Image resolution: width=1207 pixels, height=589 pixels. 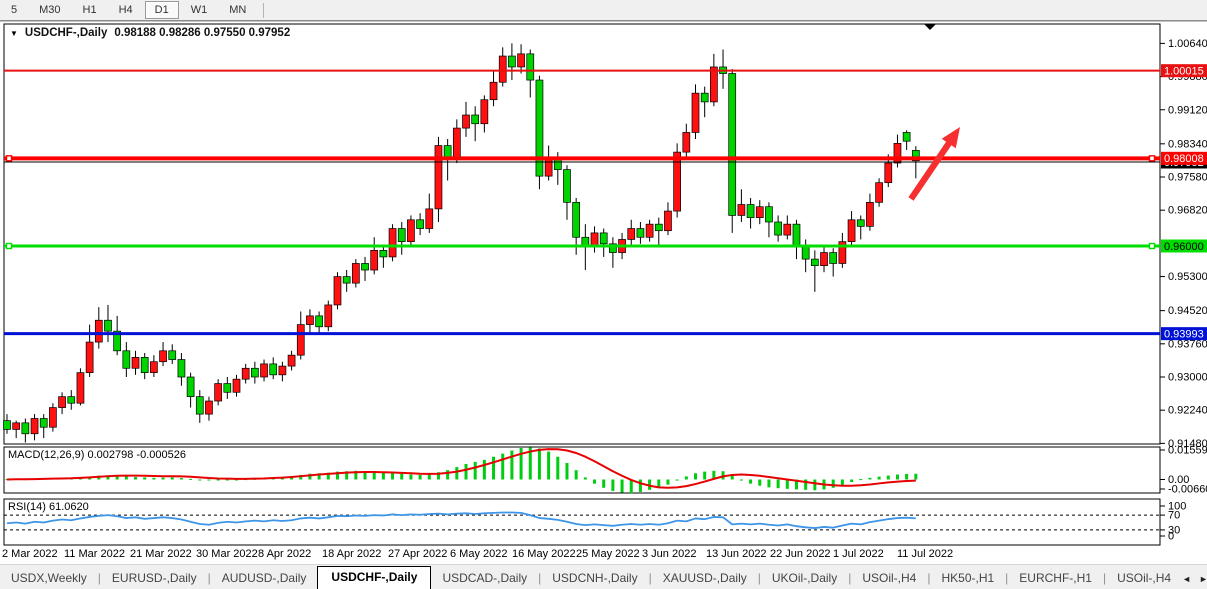 What do you see at coordinates (461, 468) in the screenshot?
I see `macd-signal-line` at bounding box center [461, 468].